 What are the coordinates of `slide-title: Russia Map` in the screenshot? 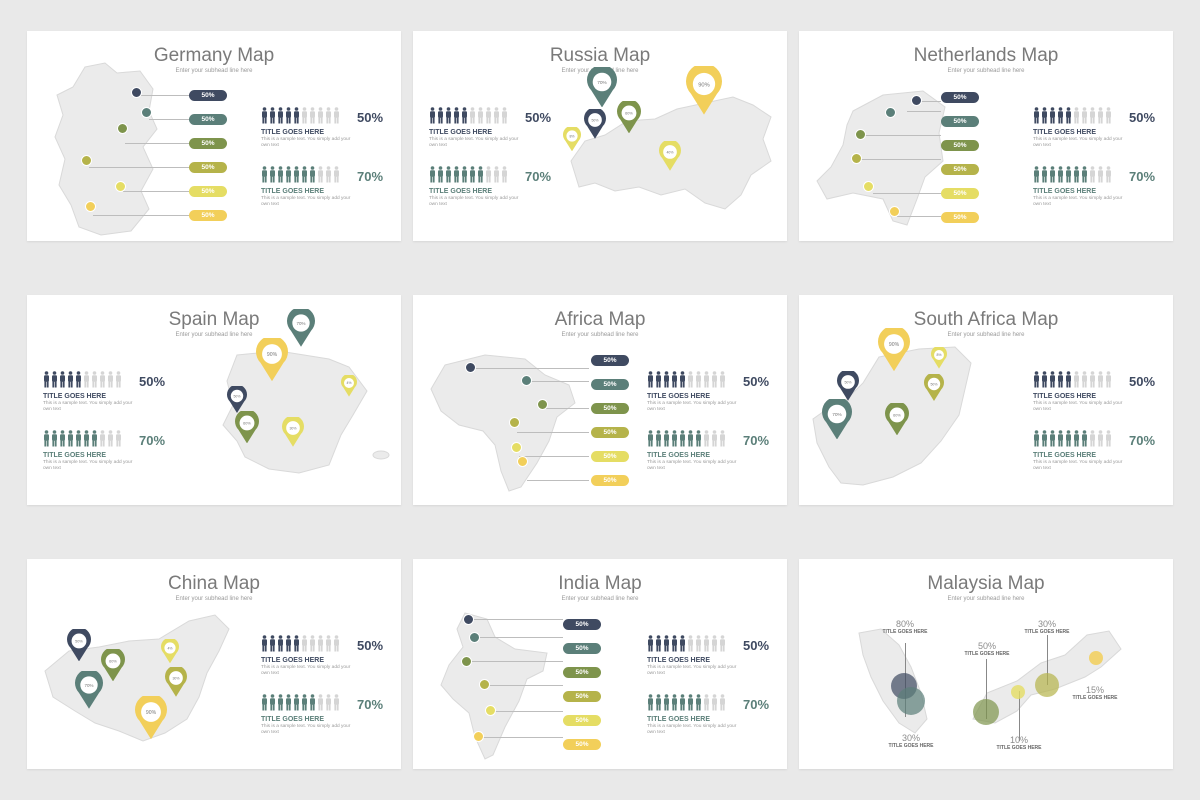 It's located at (600, 55).